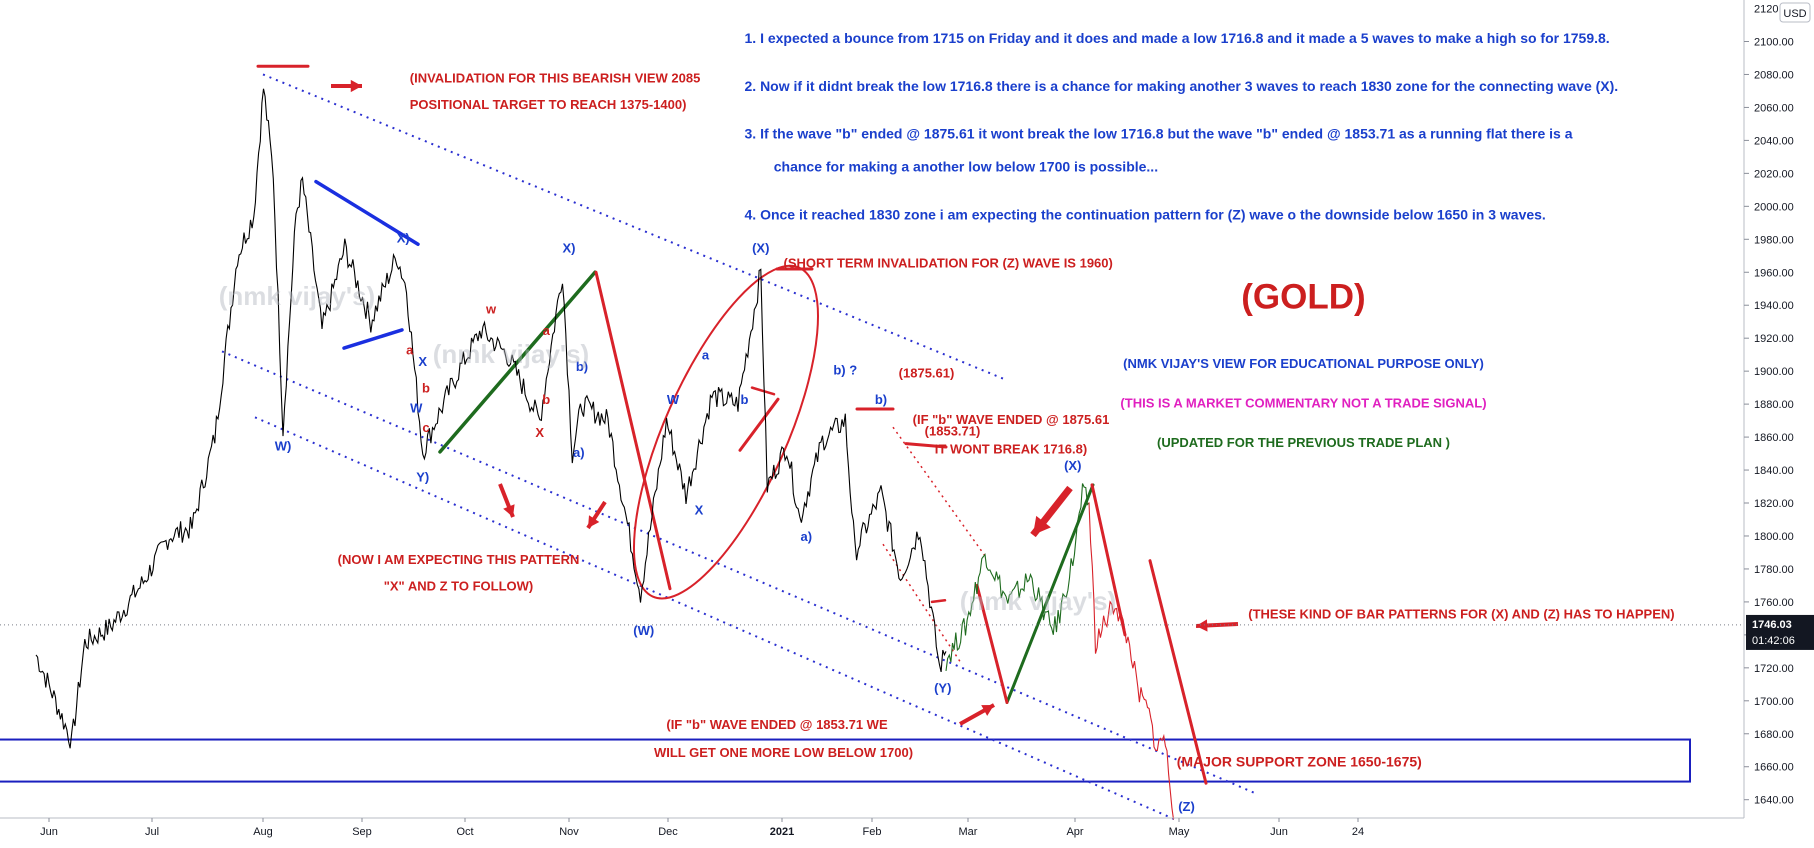  What do you see at coordinates (1774, 504) in the screenshot?
I see `y-tick-label: 1820.00` at bounding box center [1774, 504].